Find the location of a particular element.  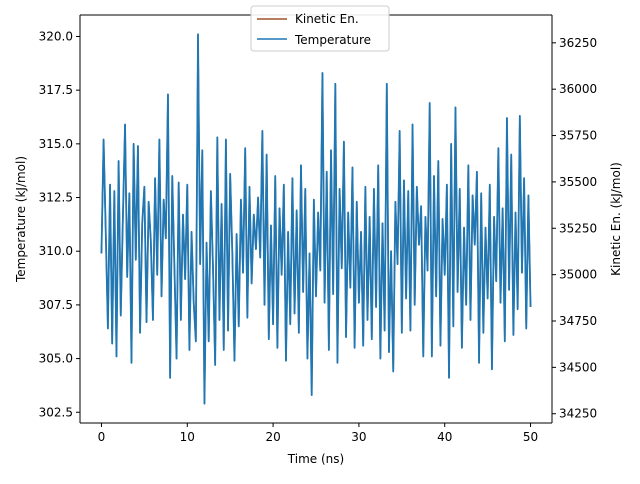

y-right-tick-label: 34250 is located at coordinates (578, 414).